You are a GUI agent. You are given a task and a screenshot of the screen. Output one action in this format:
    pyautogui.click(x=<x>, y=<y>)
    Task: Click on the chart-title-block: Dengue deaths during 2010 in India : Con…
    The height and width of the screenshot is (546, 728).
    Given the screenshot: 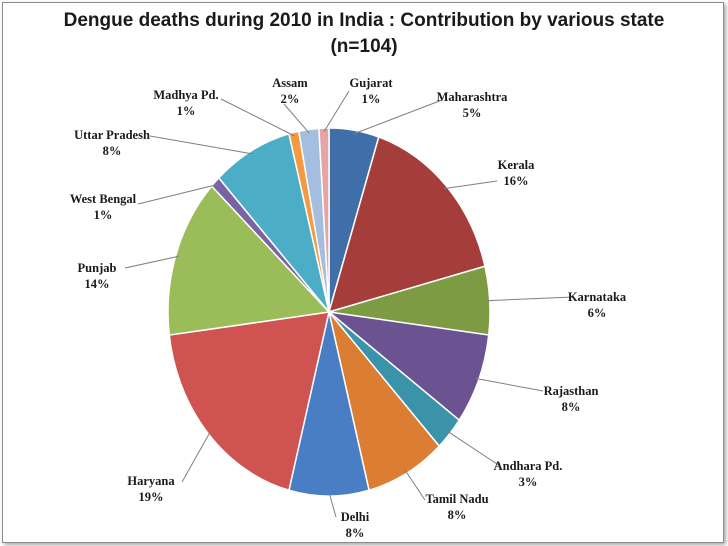 What is the action you would take?
    pyautogui.click(x=364, y=34)
    